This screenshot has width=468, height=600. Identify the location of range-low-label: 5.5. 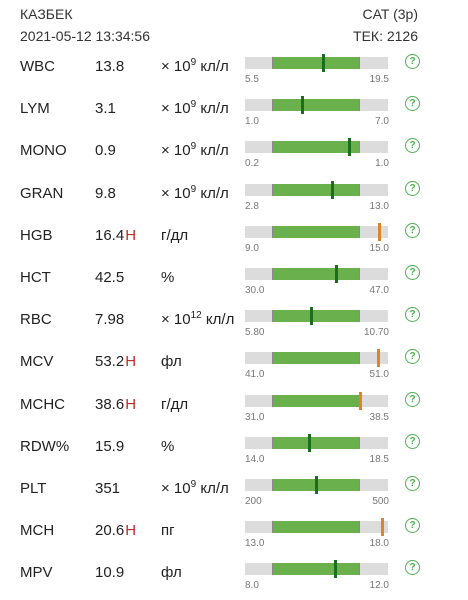
(252, 79).